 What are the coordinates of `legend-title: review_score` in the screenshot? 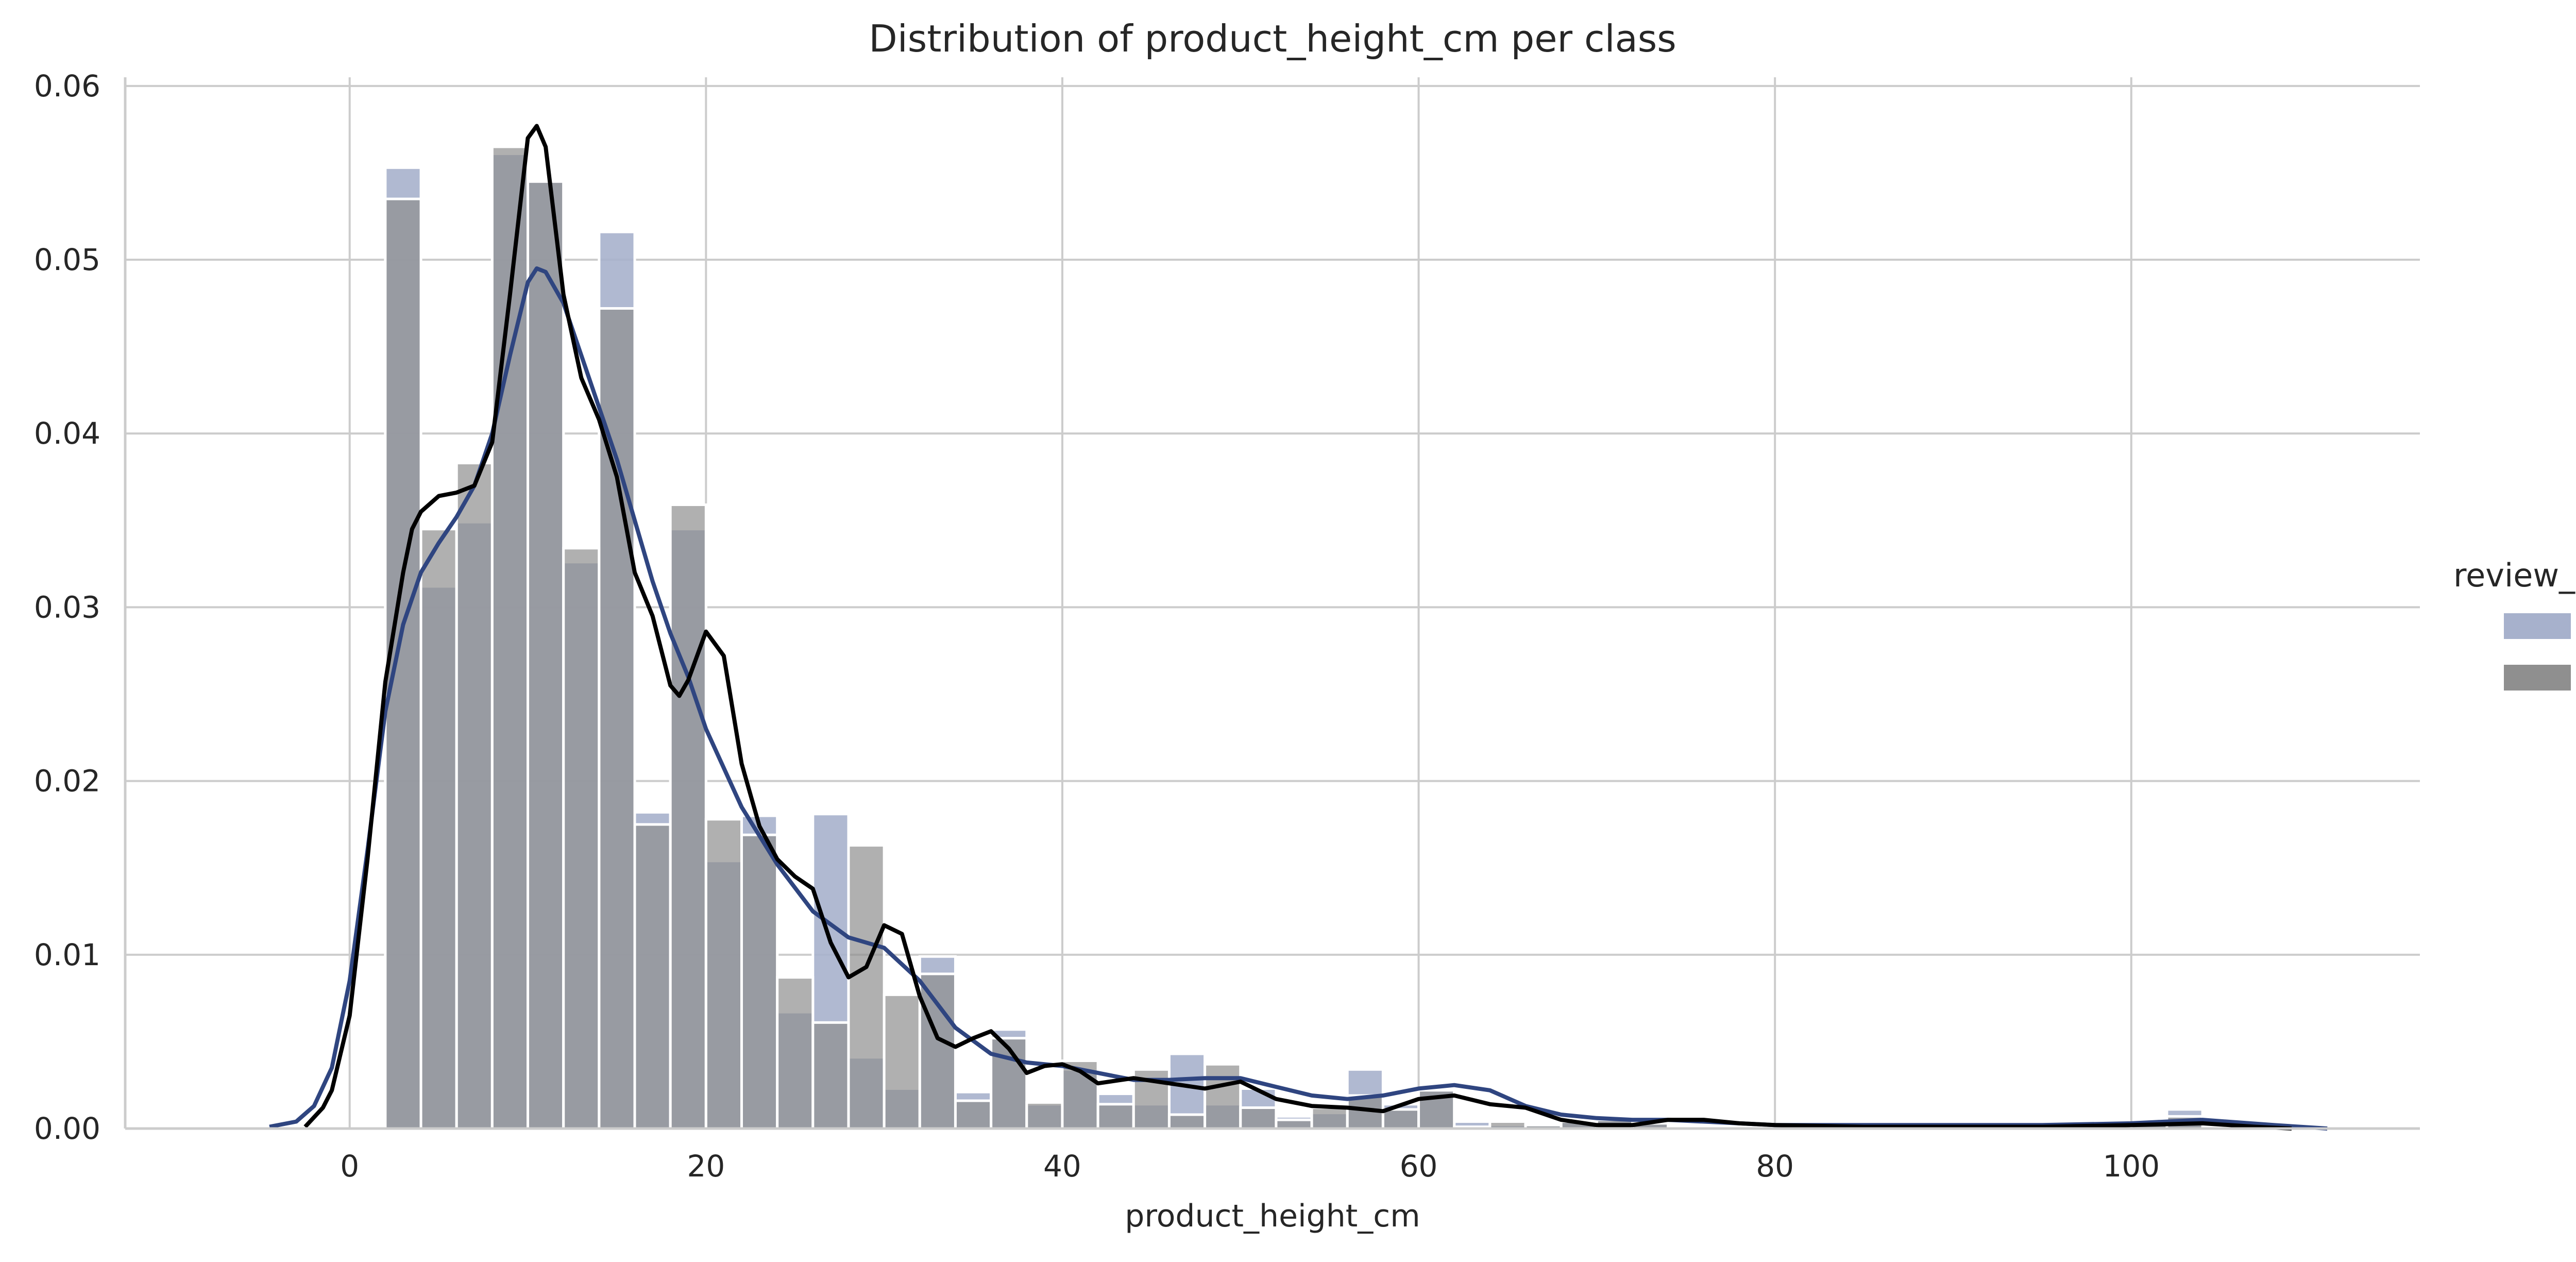 It's located at (2514, 575).